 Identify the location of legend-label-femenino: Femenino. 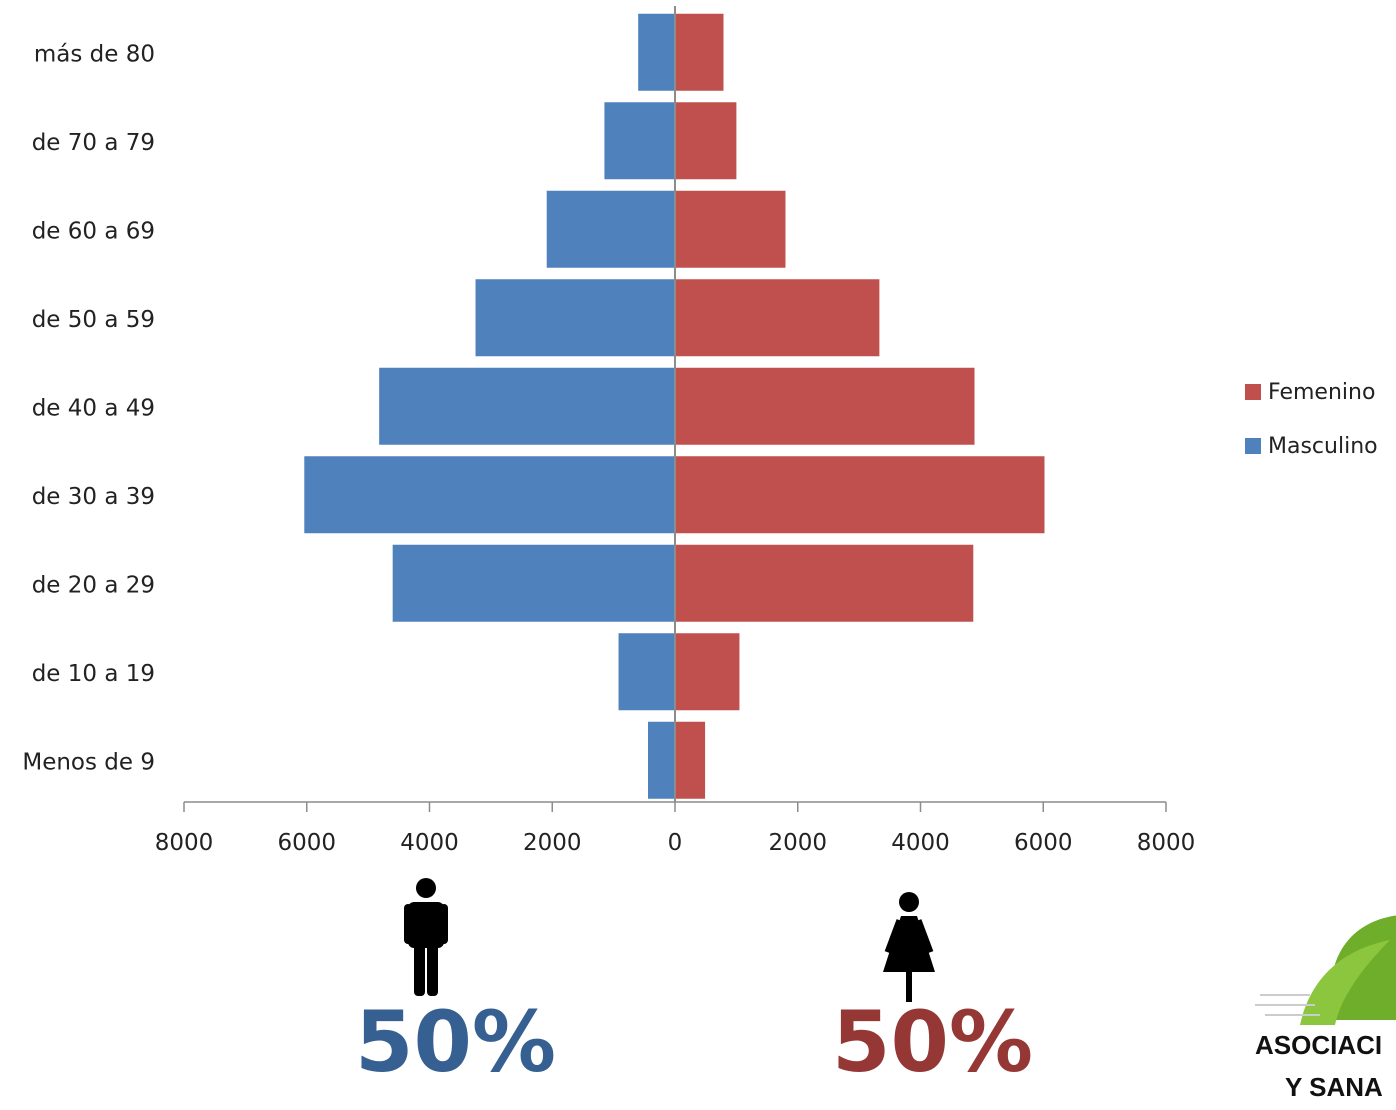
(1321, 392).